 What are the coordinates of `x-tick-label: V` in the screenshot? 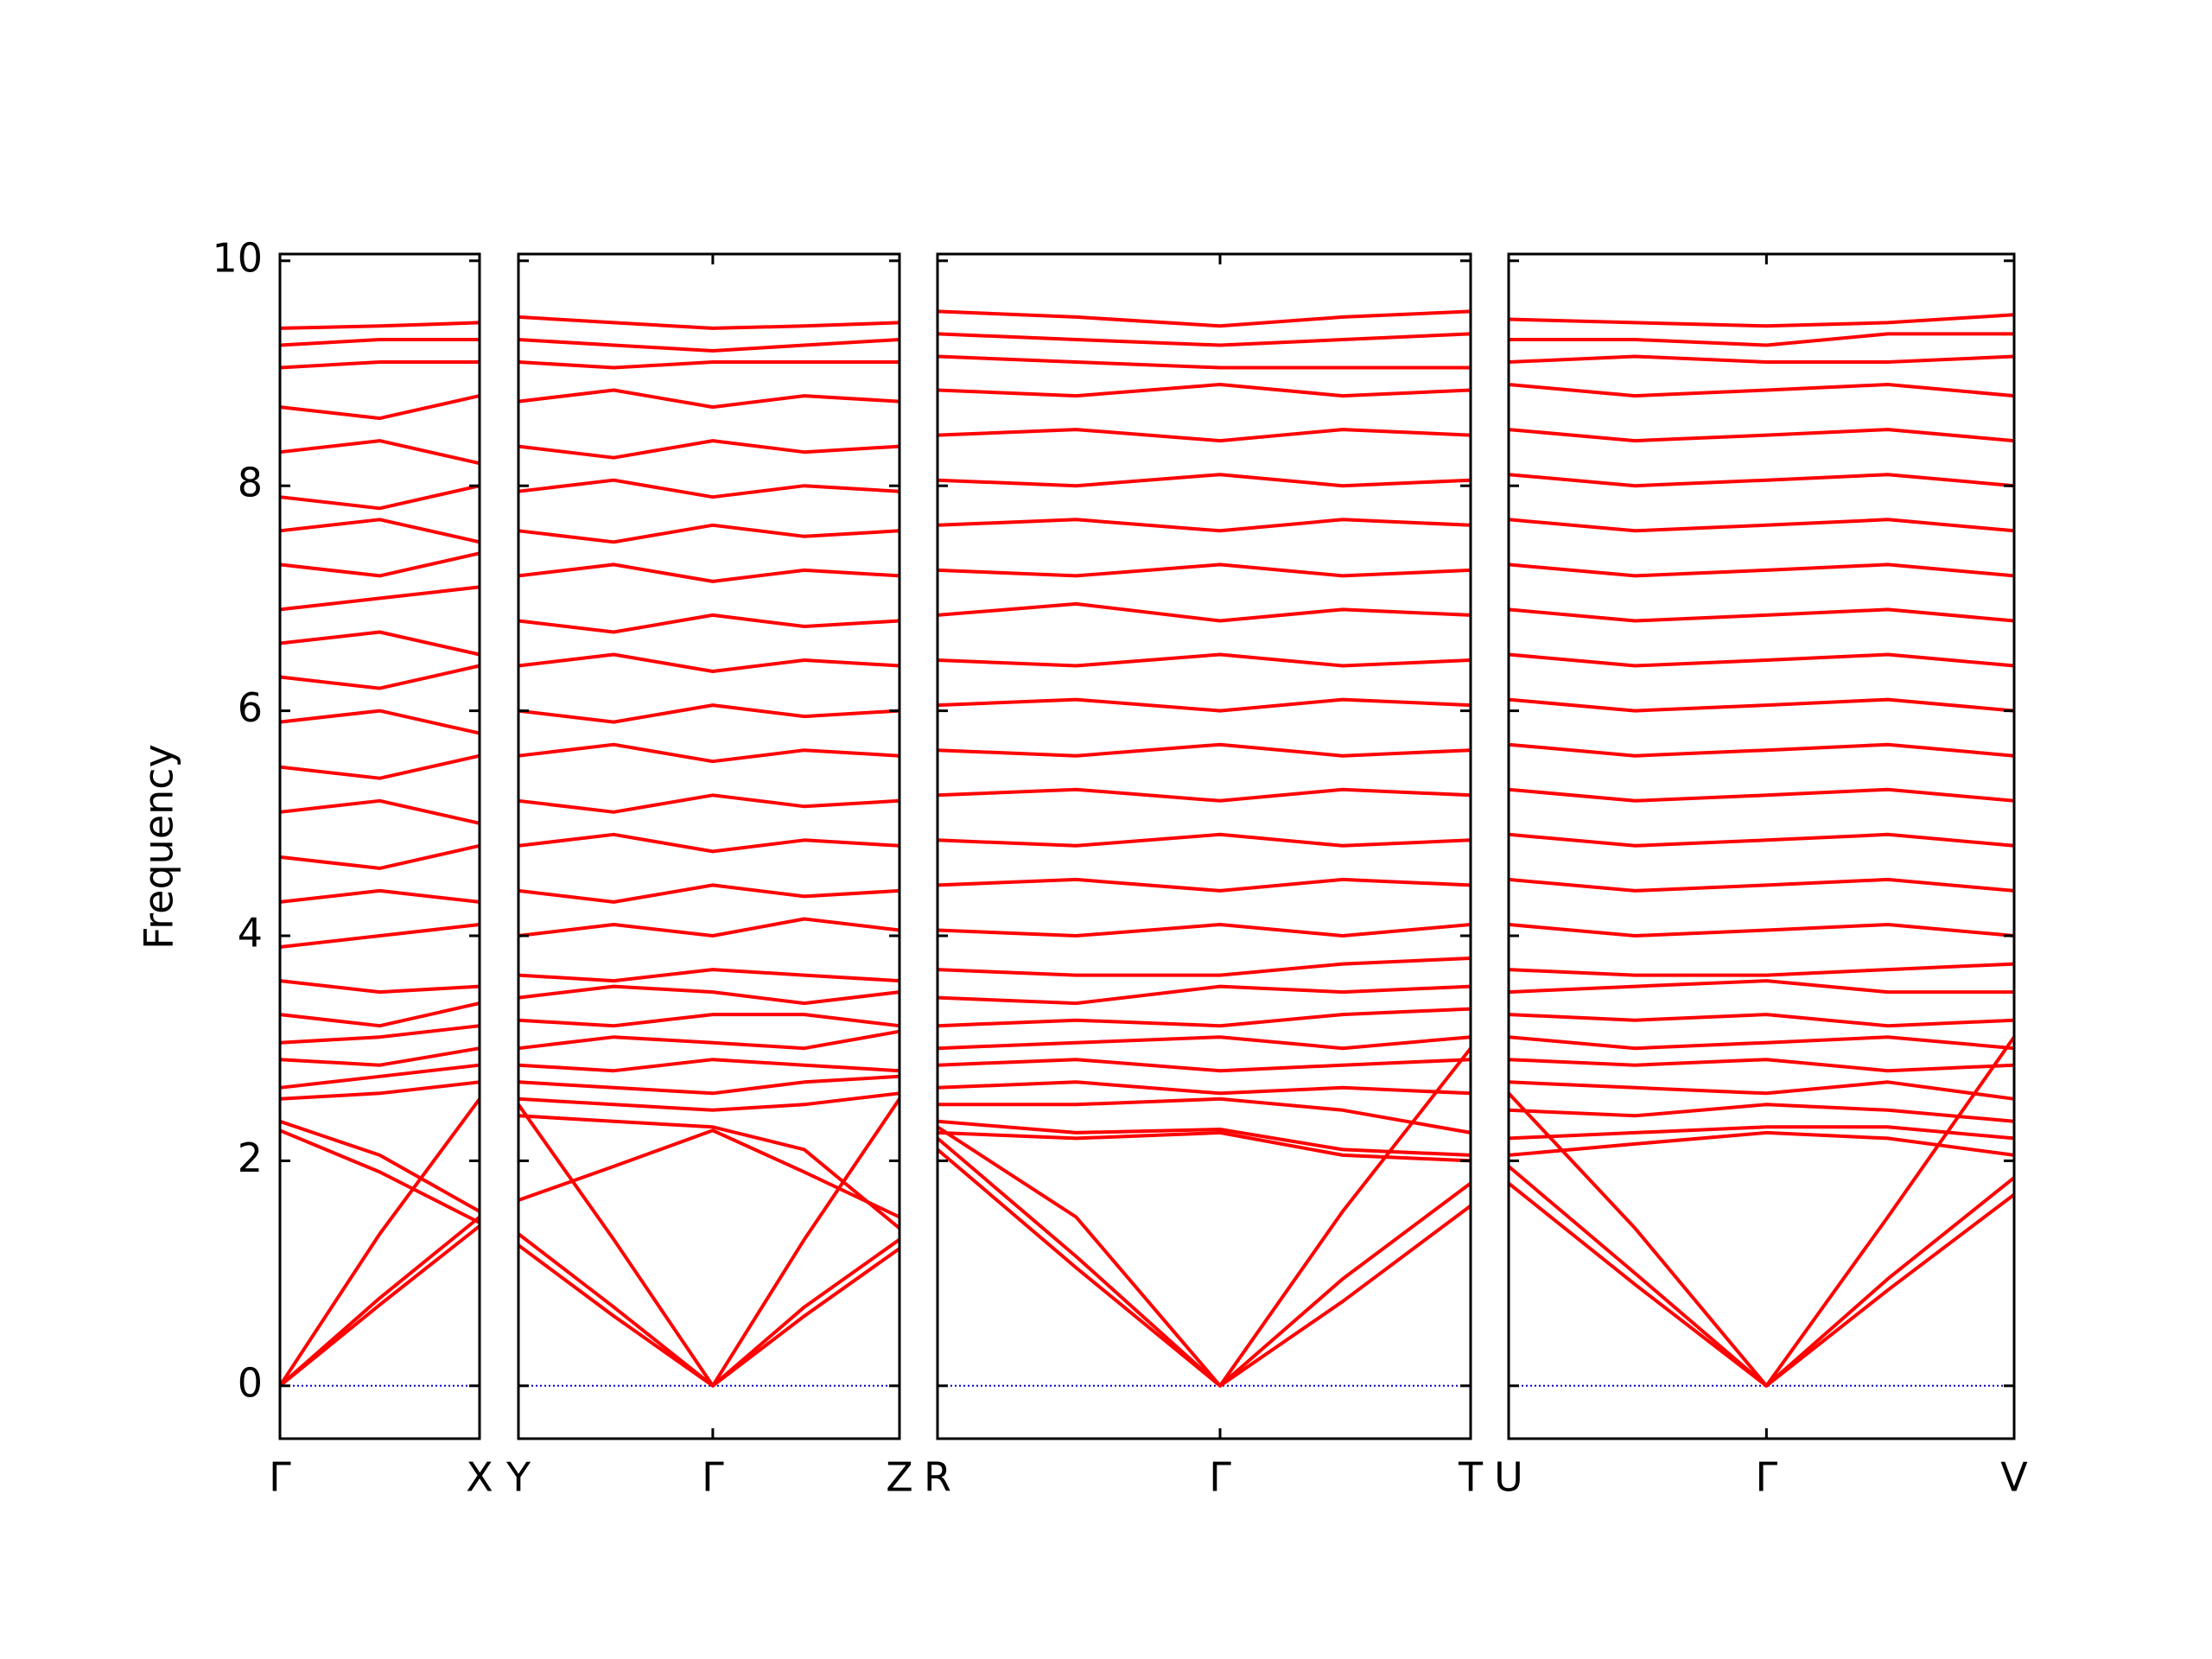 It's located at (2014, 1477).